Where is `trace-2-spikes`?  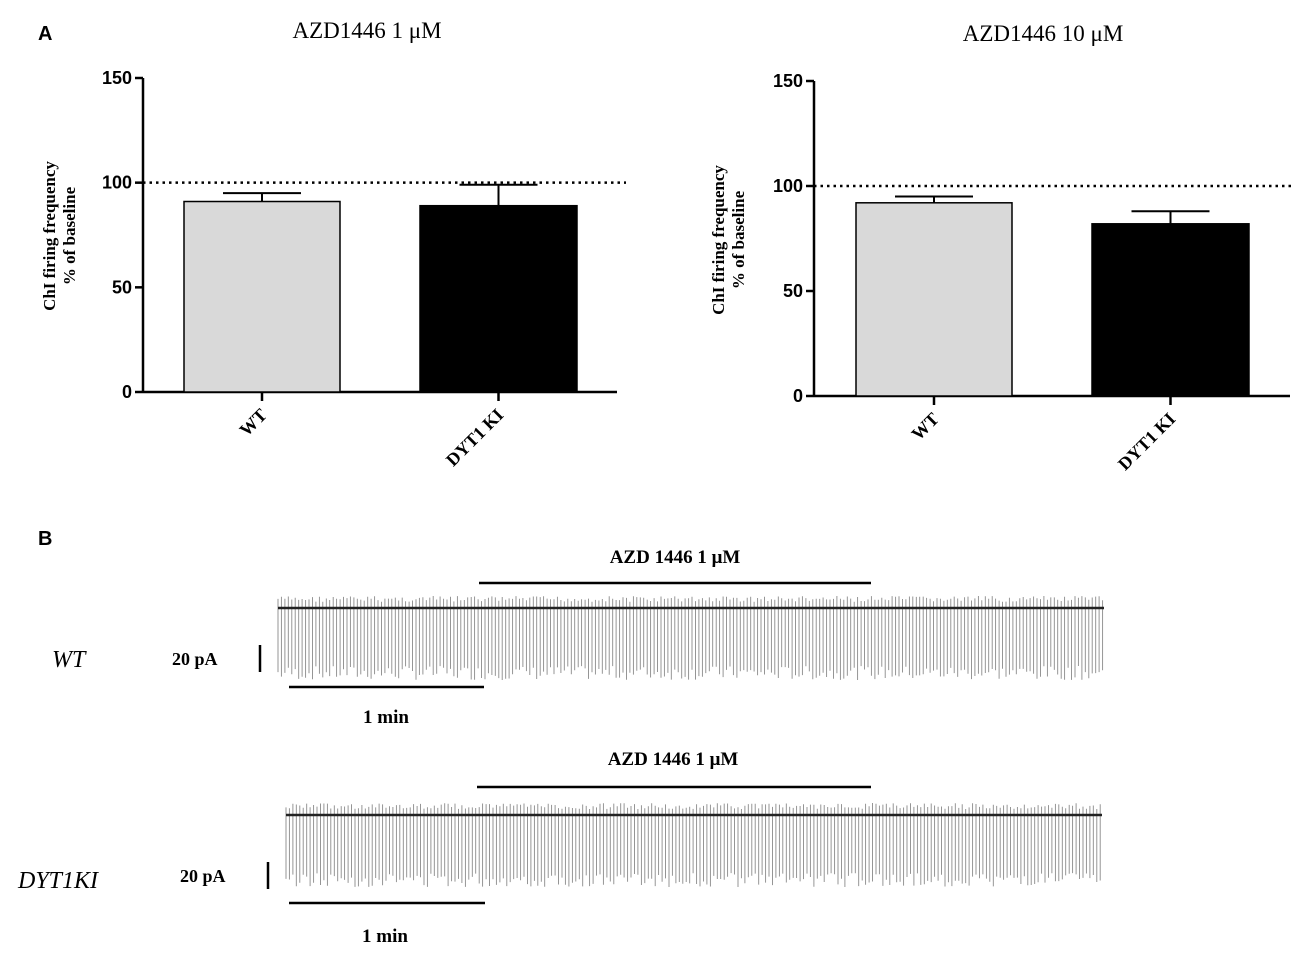 trace-2-spikes is located at coordinates (693, 845).